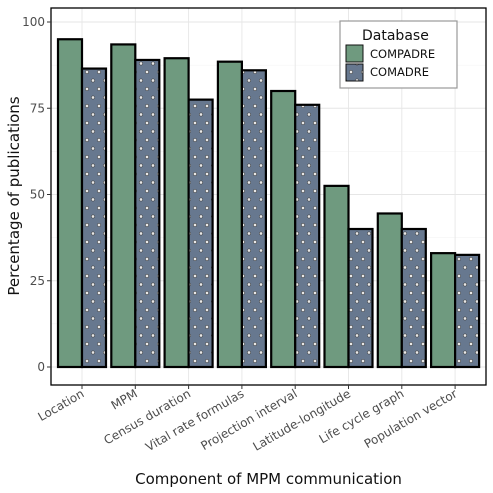 The image size is (493, 493). What do you see at coordinates (411, 418) in the screenshot?
I see `x-tick-label: Population vector` at bounding box center [411, 418].